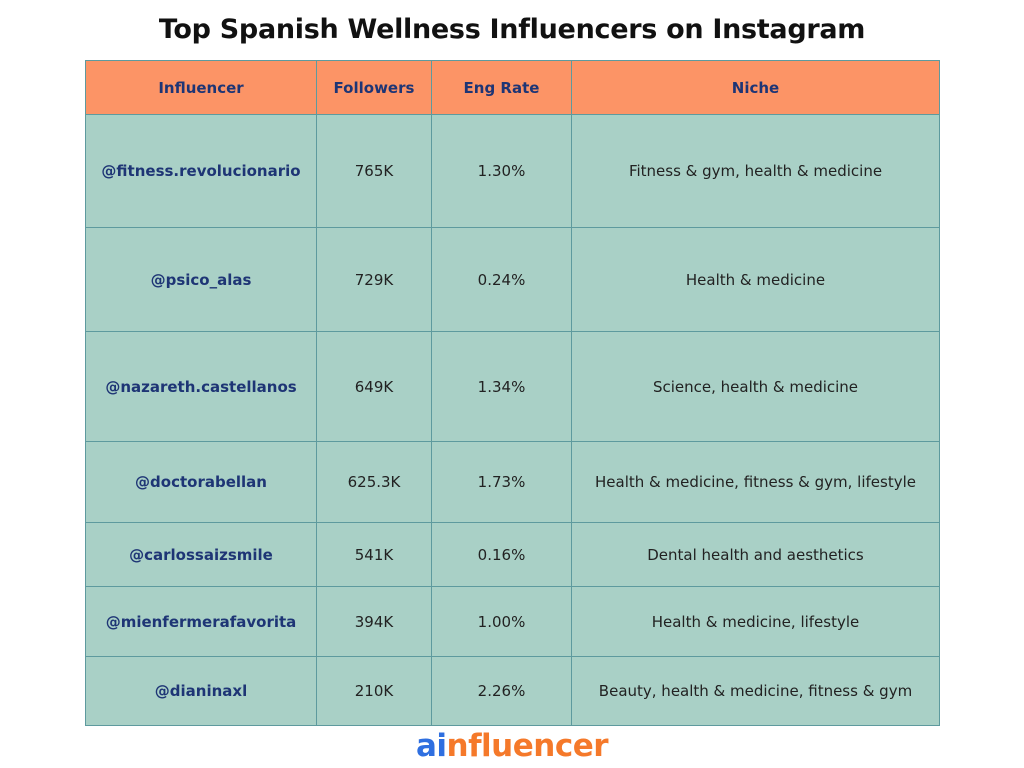 Image resolution: width=1024 pixels, height=768 pixels. I want to click on influencer-cell: @doctorabellan, so click(201, 482).